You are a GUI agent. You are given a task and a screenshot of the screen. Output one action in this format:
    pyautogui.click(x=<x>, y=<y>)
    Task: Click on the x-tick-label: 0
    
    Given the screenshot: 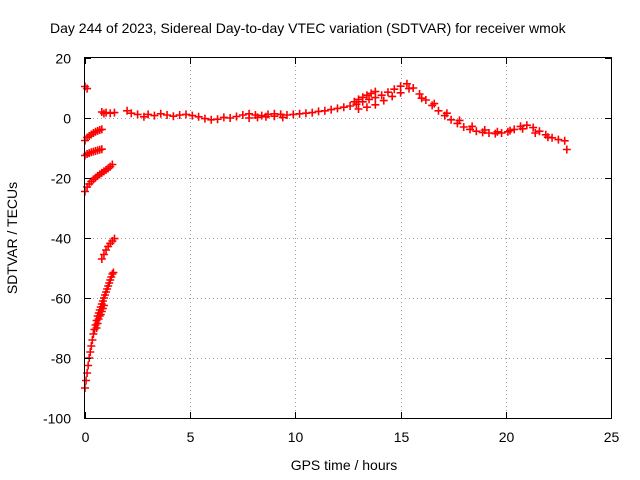 What is the action you would take?
    pyautogui.click(x=86, y=437)
    